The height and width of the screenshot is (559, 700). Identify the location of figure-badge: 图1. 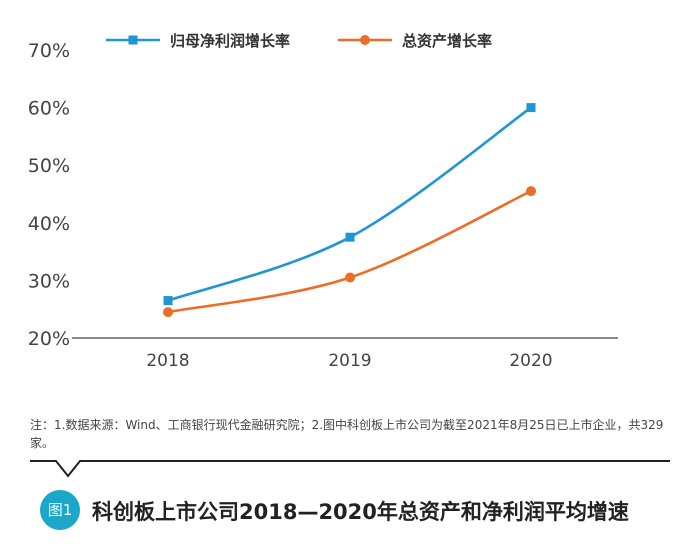
(60, 510).